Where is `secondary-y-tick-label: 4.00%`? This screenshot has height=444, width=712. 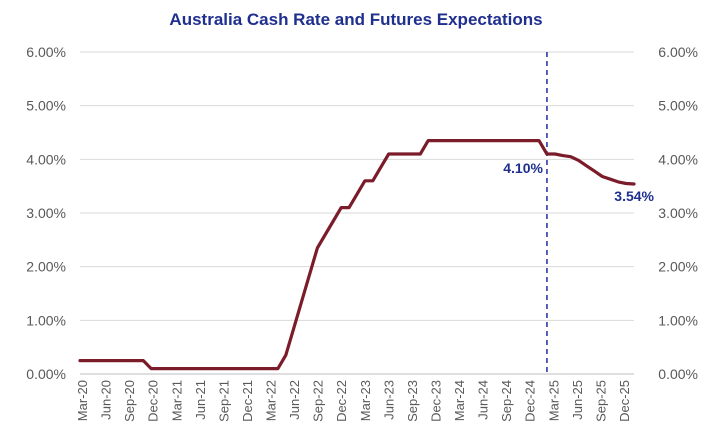 secondary-y-tick-label: 4.00% is located at coordinates (678, 159).